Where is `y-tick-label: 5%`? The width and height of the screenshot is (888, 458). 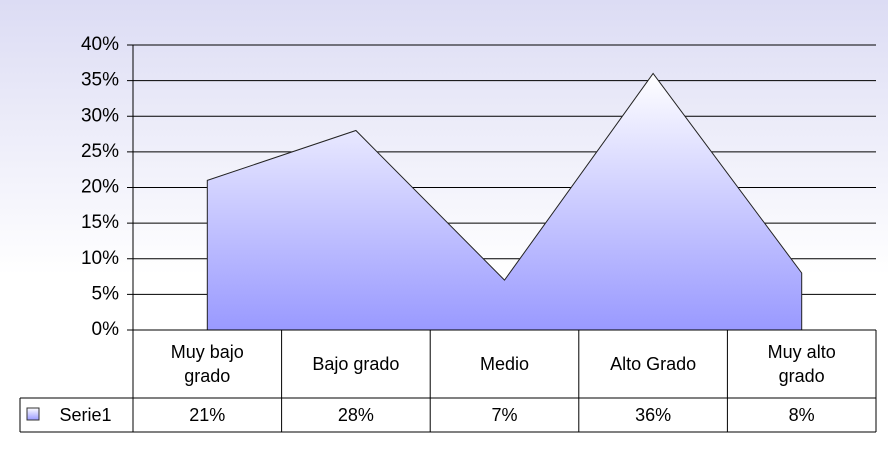
y-tick-label: 5% is located at coordinates (106, 293).